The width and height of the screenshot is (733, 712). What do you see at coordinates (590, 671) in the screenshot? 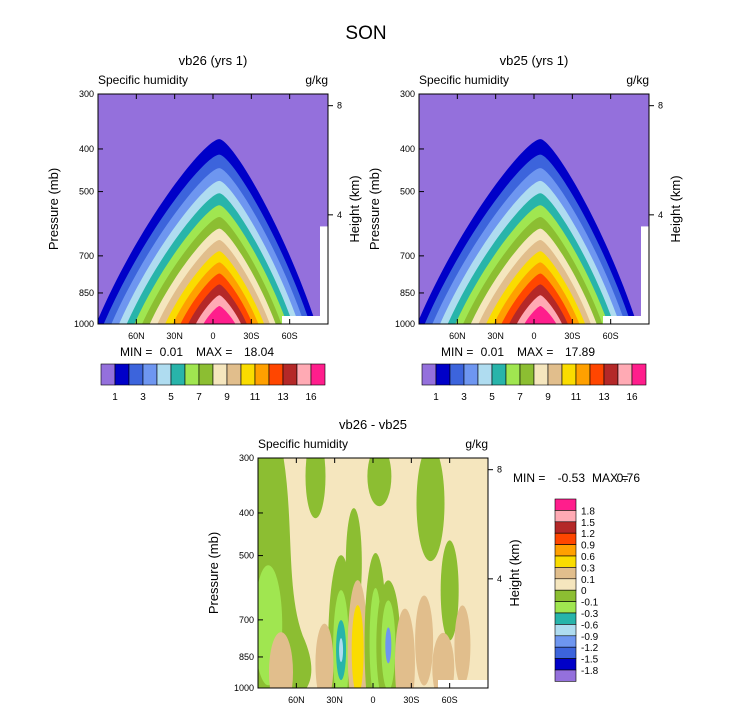
I see `colorbar-label: -1.8` at bounding box center [590, 671].